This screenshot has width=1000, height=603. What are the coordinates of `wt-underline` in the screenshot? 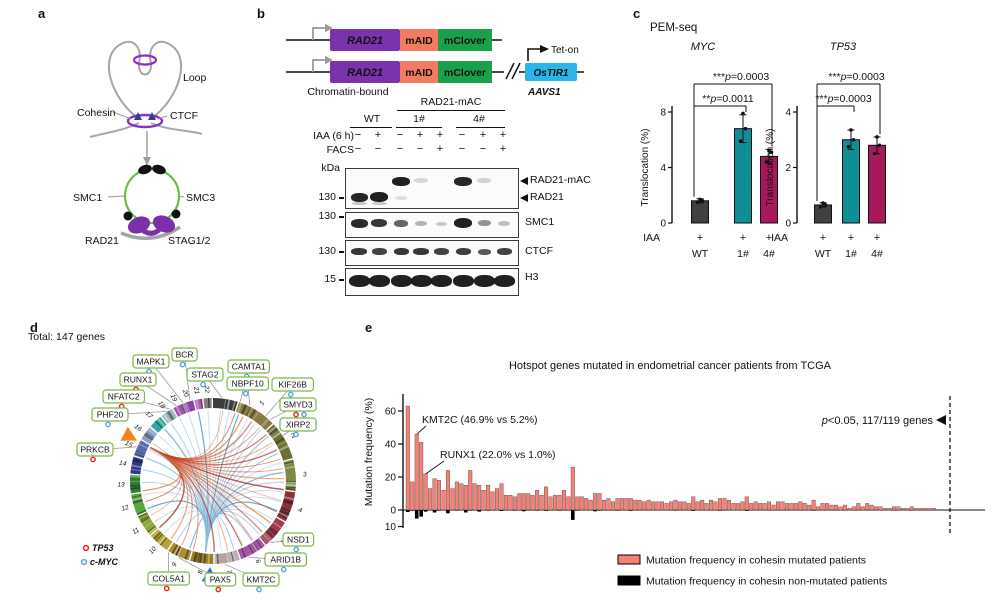 It's located at (371, 127).